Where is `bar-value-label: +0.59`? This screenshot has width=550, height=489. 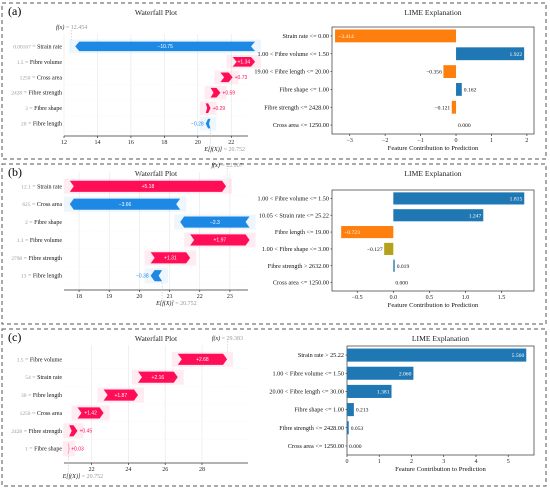 bar-value-label: +0.59 is located at coordinates (228, 94).